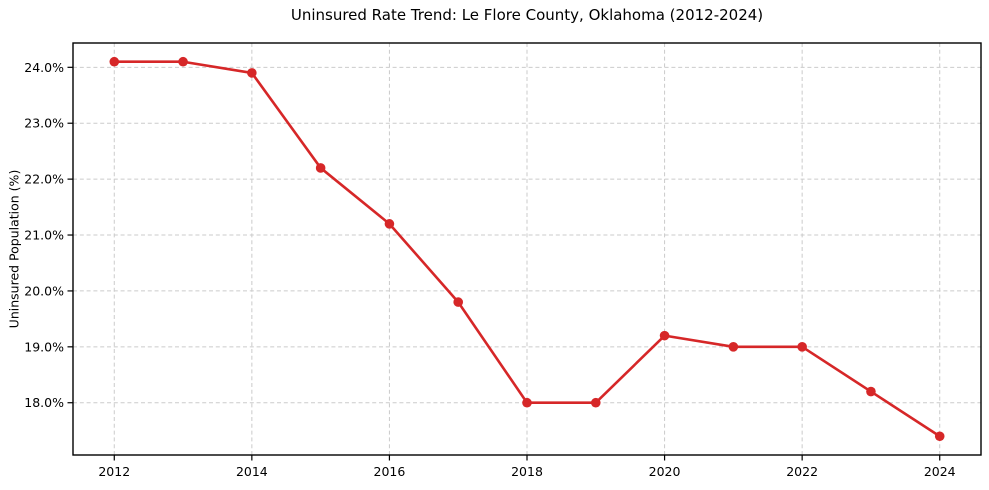 This screenshot has height=490, width=989. Describe the element at coordinates (114, 61) in the screenshot. I see `data-point-2012` at that location.